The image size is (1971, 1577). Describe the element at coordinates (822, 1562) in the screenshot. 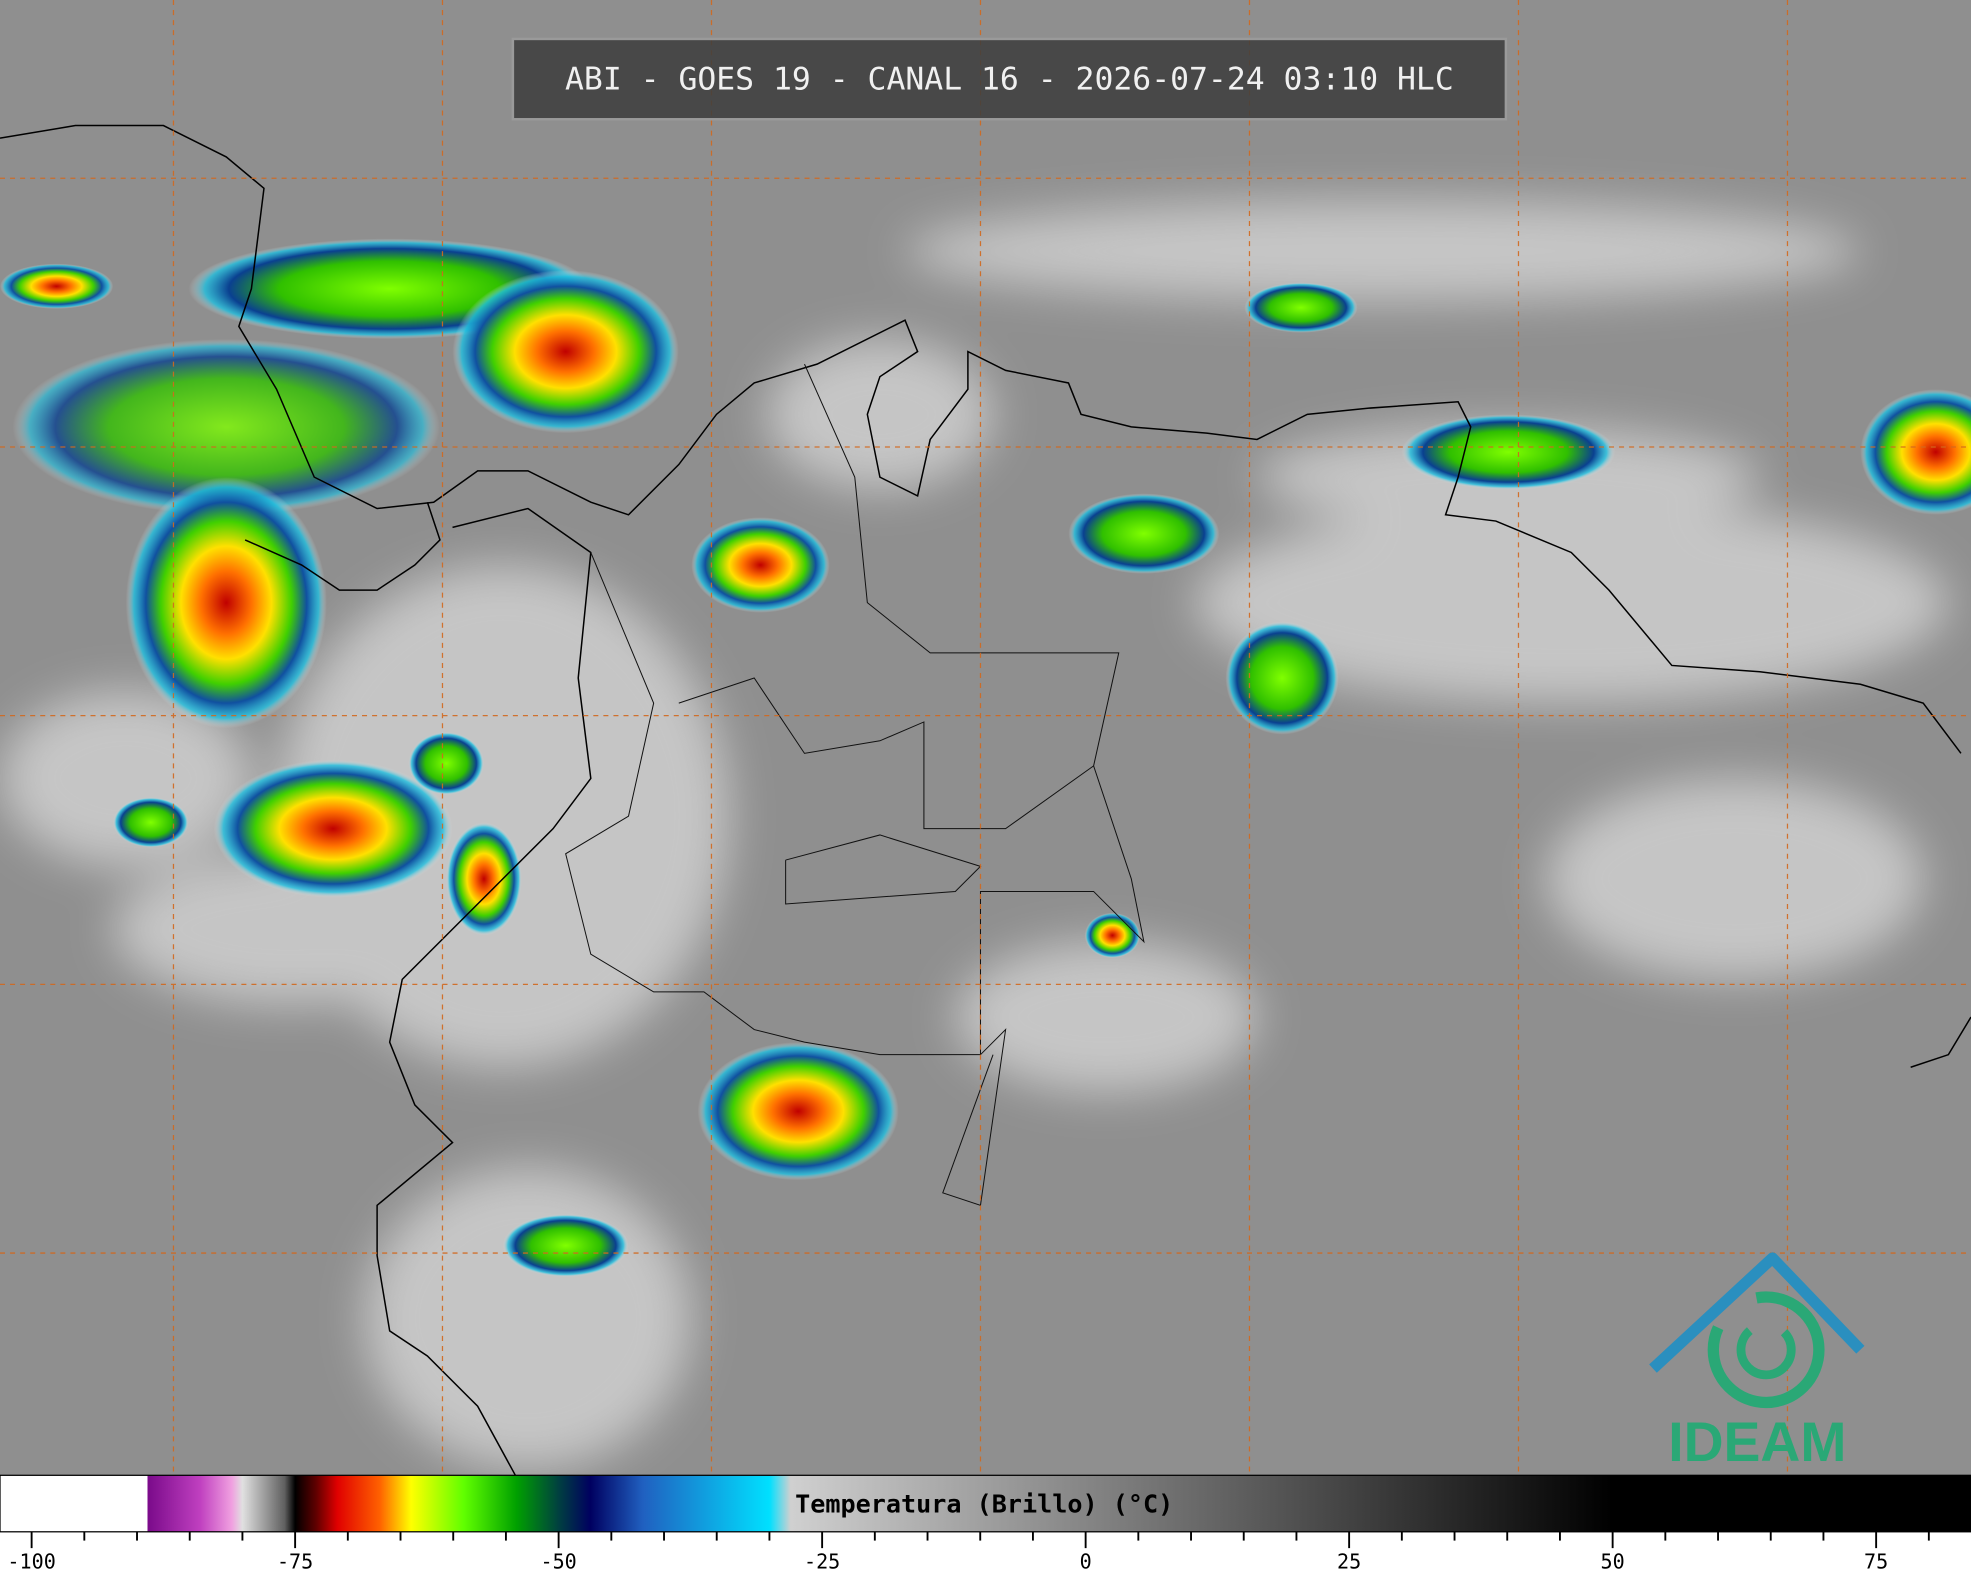

I see `tick-label: -25` at that location.